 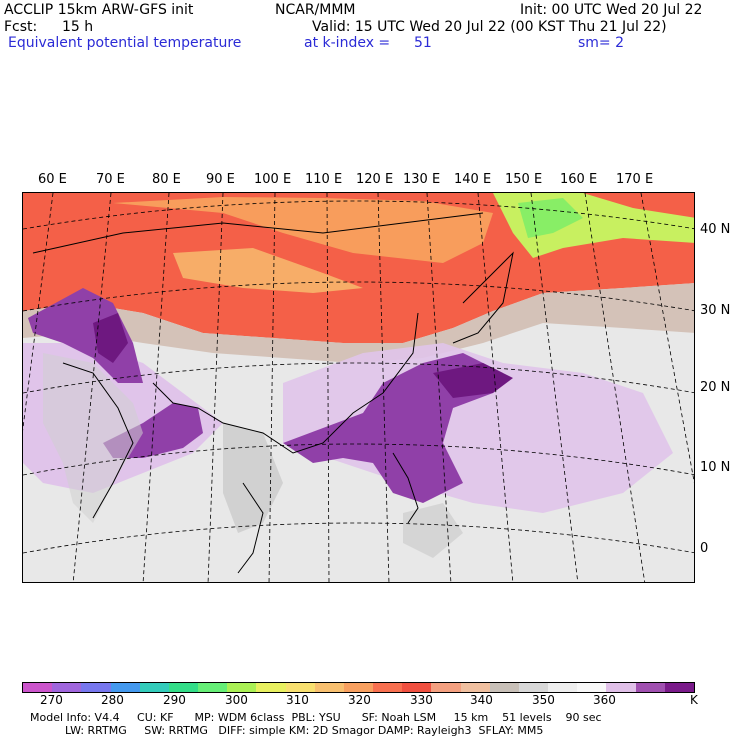 What do you see at coordinates (273, 179) in the screenshot?
I see `lon-label: 100 E` at bounding box center [273, 179].